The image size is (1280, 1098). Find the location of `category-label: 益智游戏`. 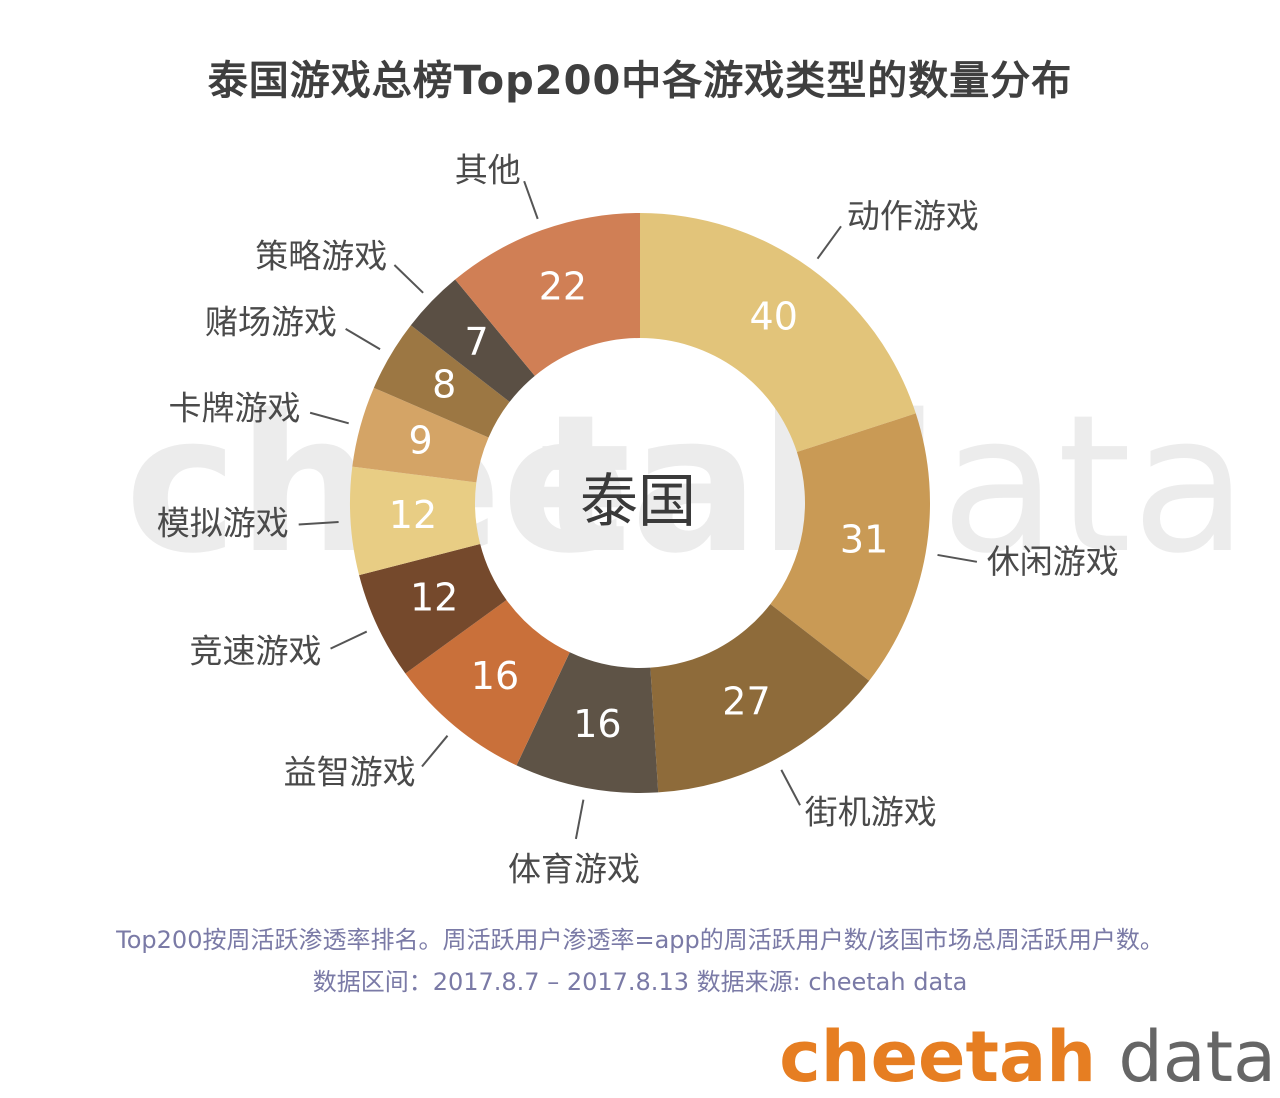

category-label: 益智游戏 is located at coordinates (350, 772).